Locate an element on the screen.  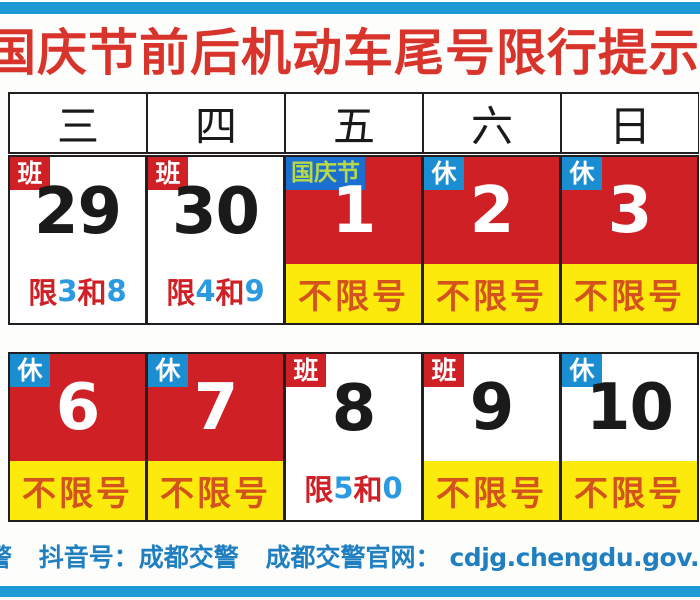
restrict-digit-first: 4 is located at coordinates (205, 291).